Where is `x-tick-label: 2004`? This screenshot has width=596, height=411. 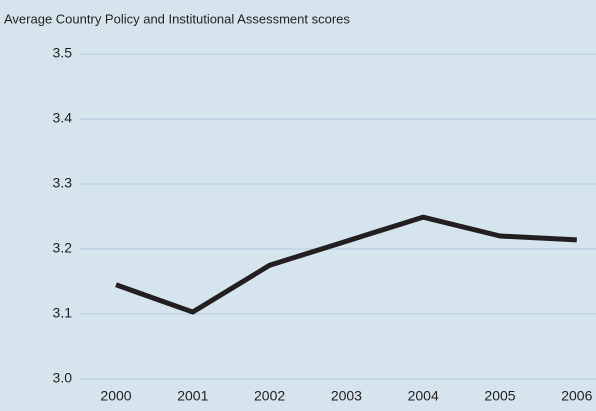
x-tick-label: 2004 is located at coordinates (423, 396).